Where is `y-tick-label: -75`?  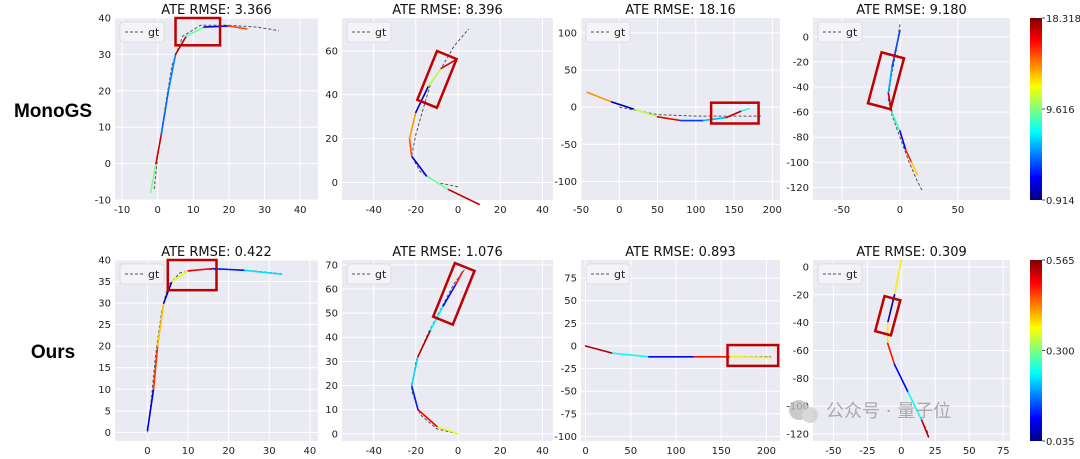
y-tick-label: -75 is located at coordinates (569, 414).